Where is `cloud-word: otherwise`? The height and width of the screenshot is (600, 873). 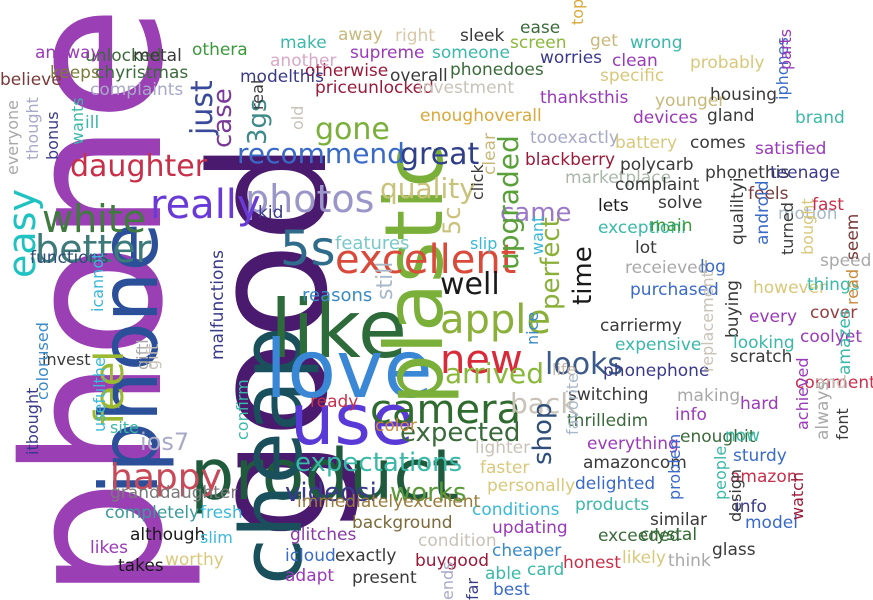 cloud-word: otherwise is located at coordinates (347, 71).